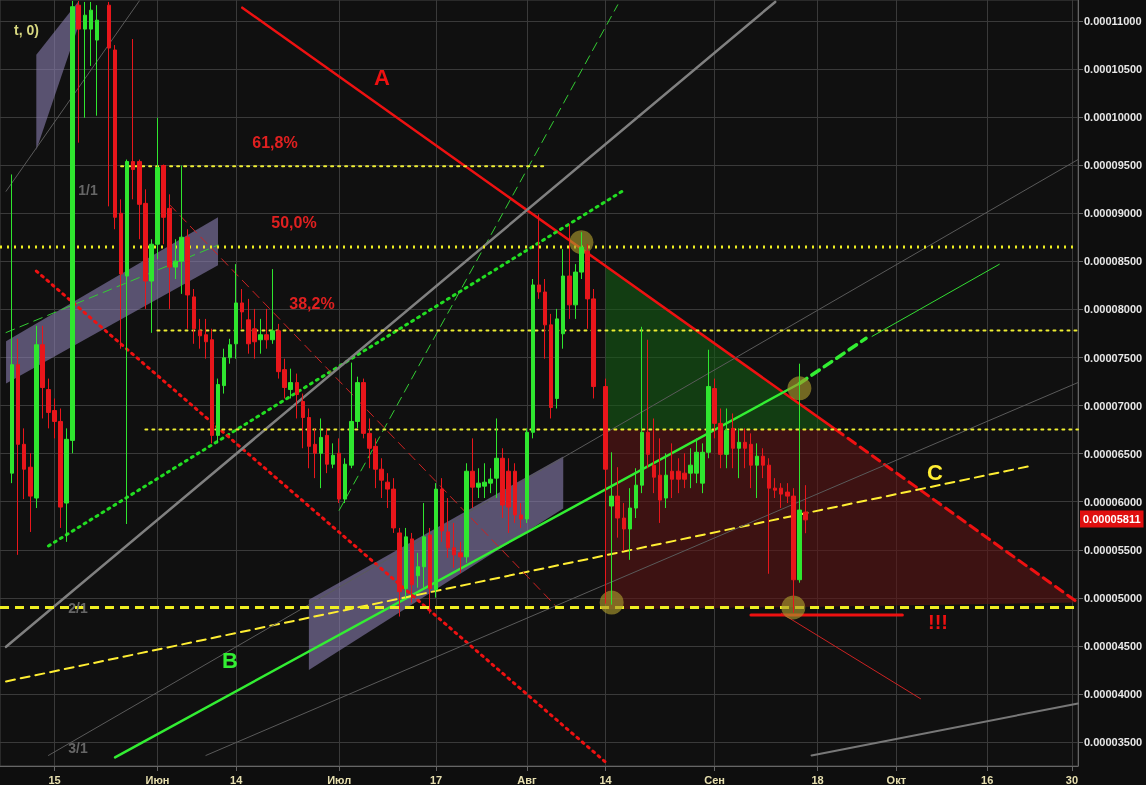 The image size is (1146, 785). I want to click on annotation: B, so click(230, 660).